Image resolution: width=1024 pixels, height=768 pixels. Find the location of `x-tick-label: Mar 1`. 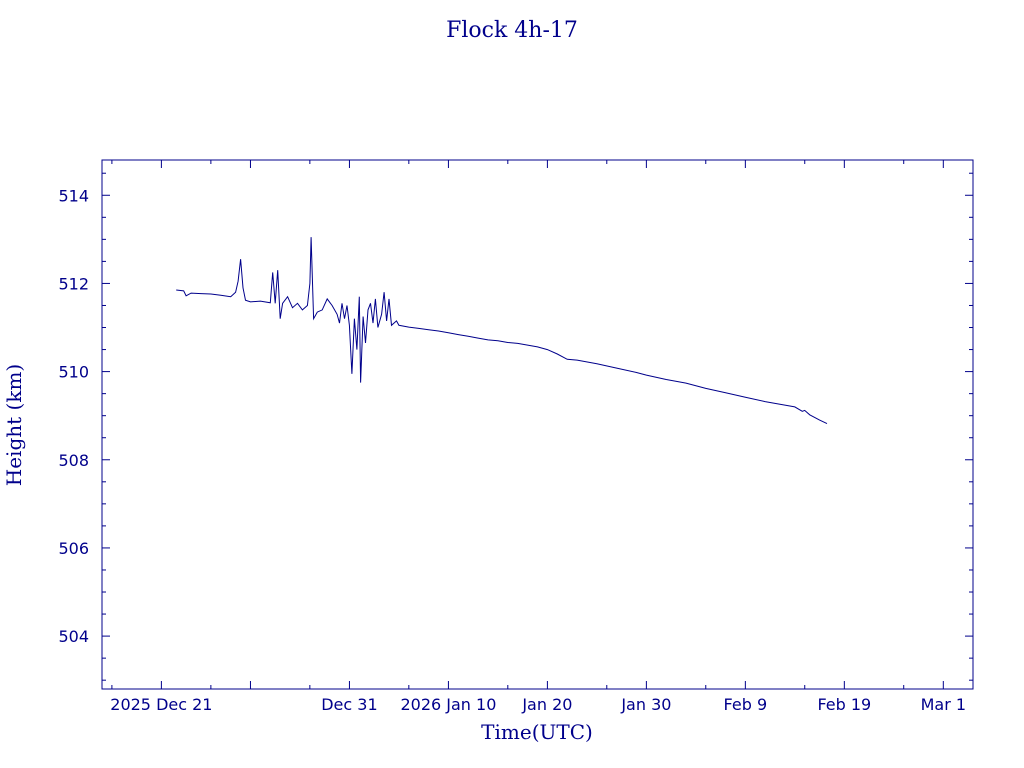

x-tick-label: Mar 1 is located at coordinates (943, 704).